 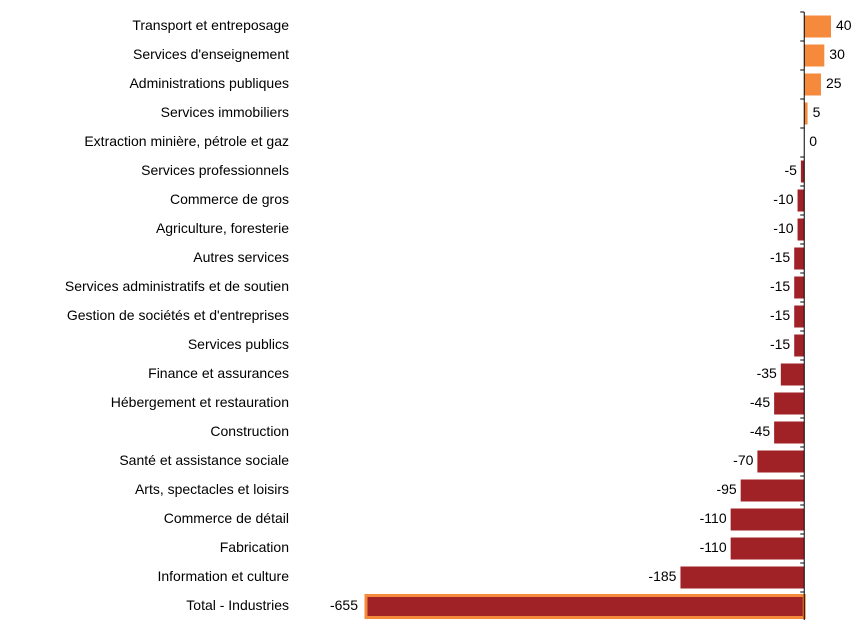 I want to click on category-label: Construction, so click(x=249, y=431).